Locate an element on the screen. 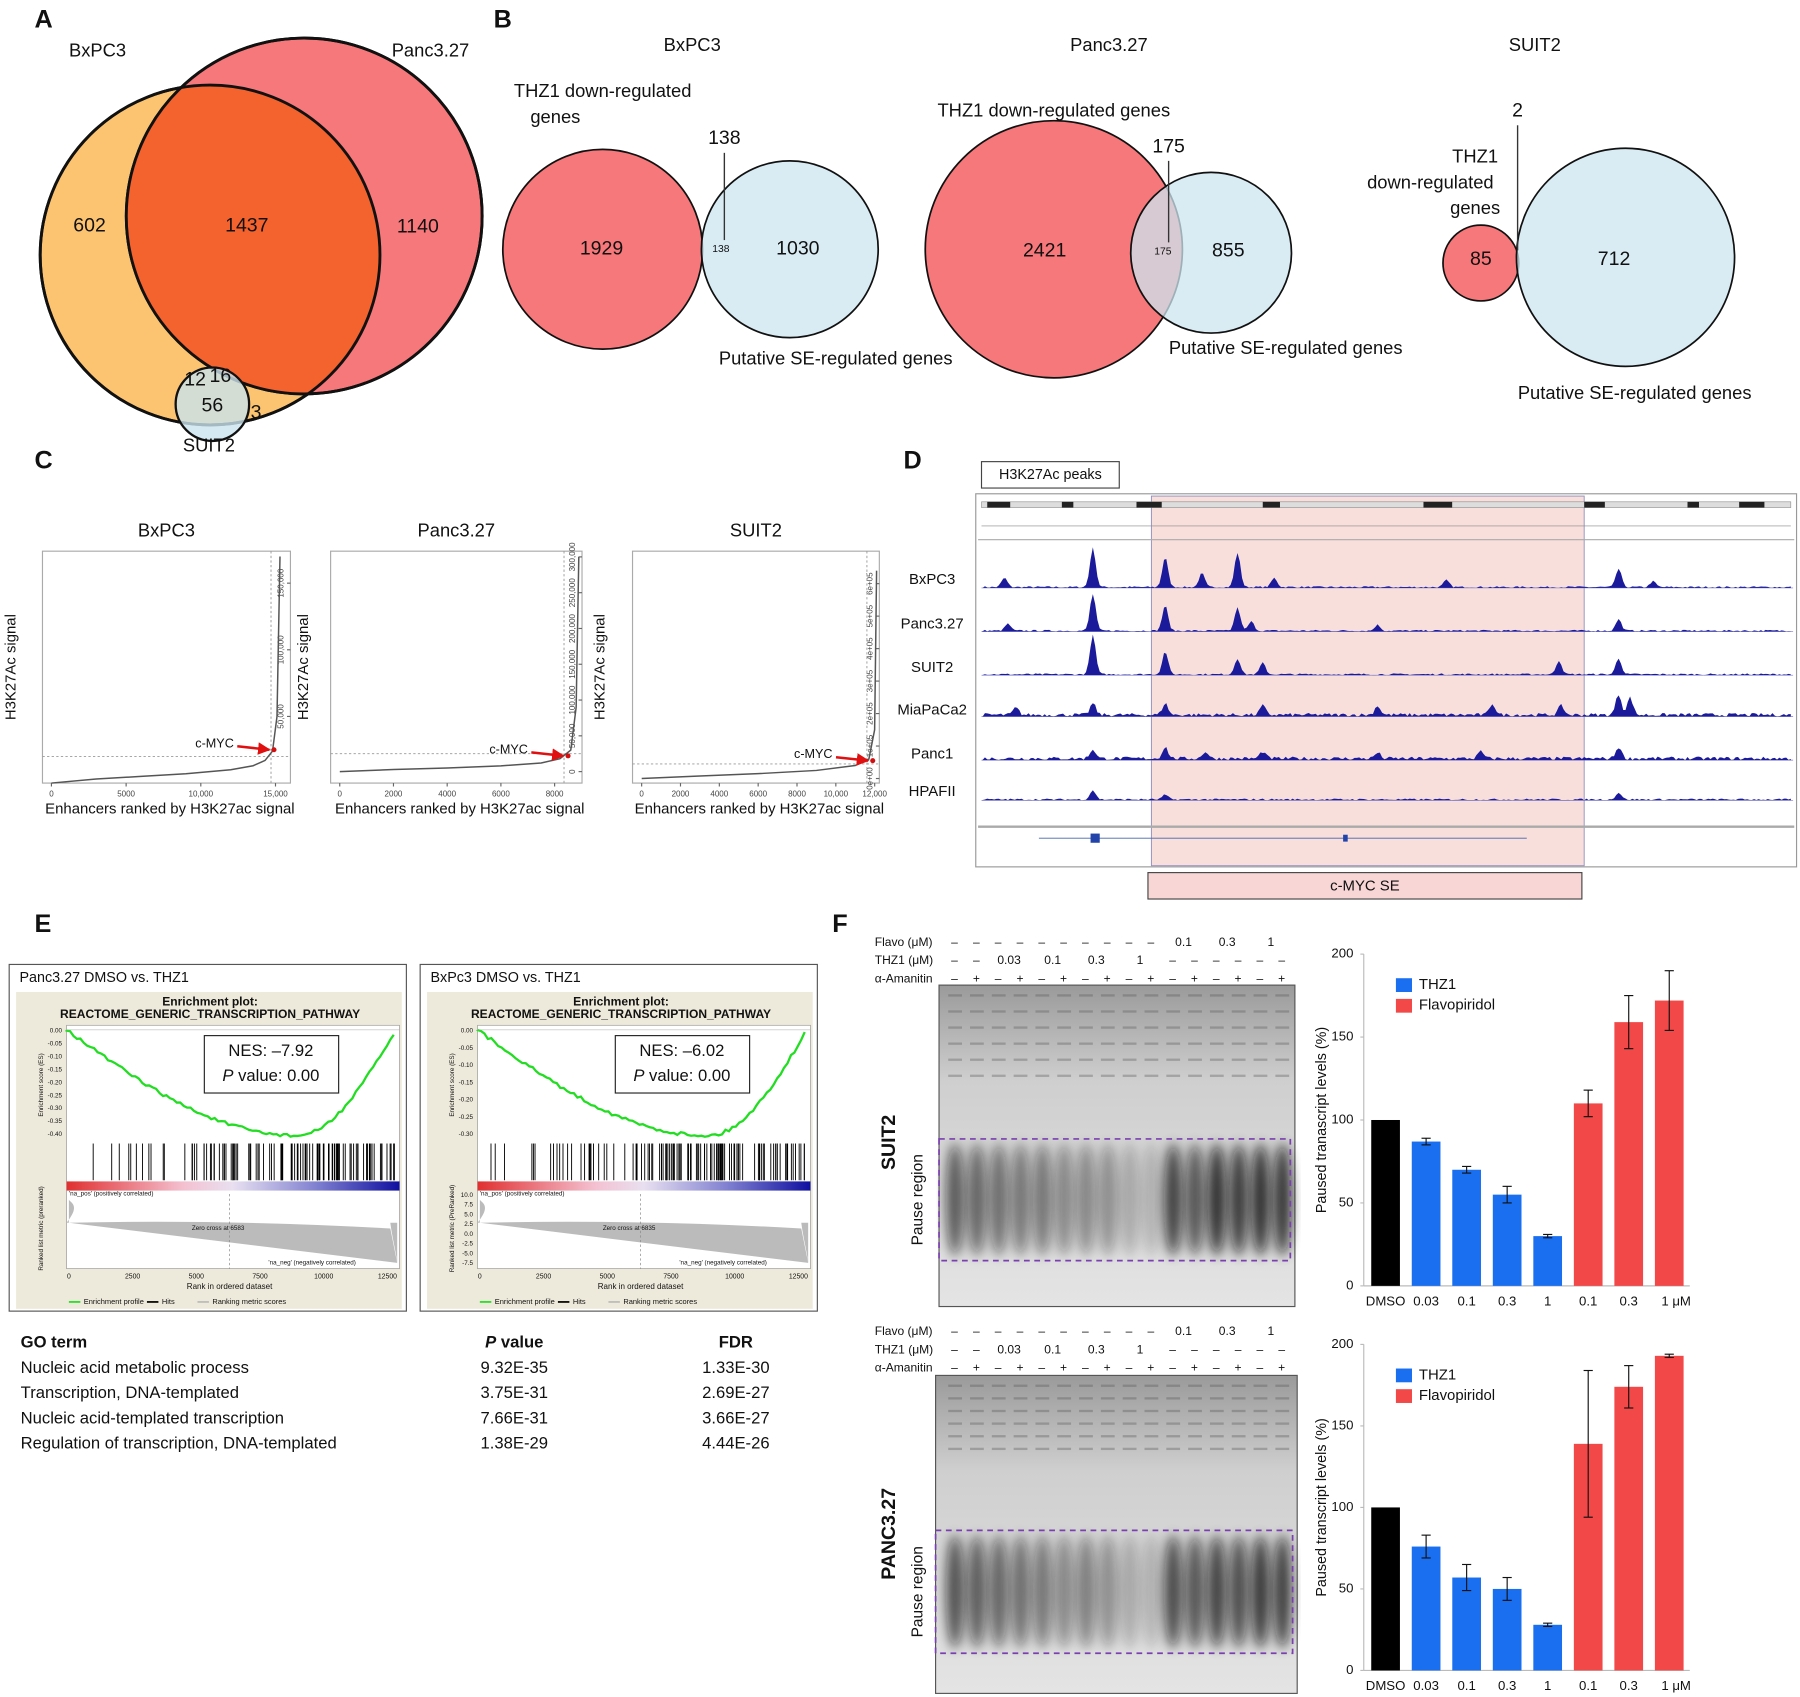 This screenshot has height=1697, width=1800. x-tick-label: 2000 is located at coordinates (681, 794).